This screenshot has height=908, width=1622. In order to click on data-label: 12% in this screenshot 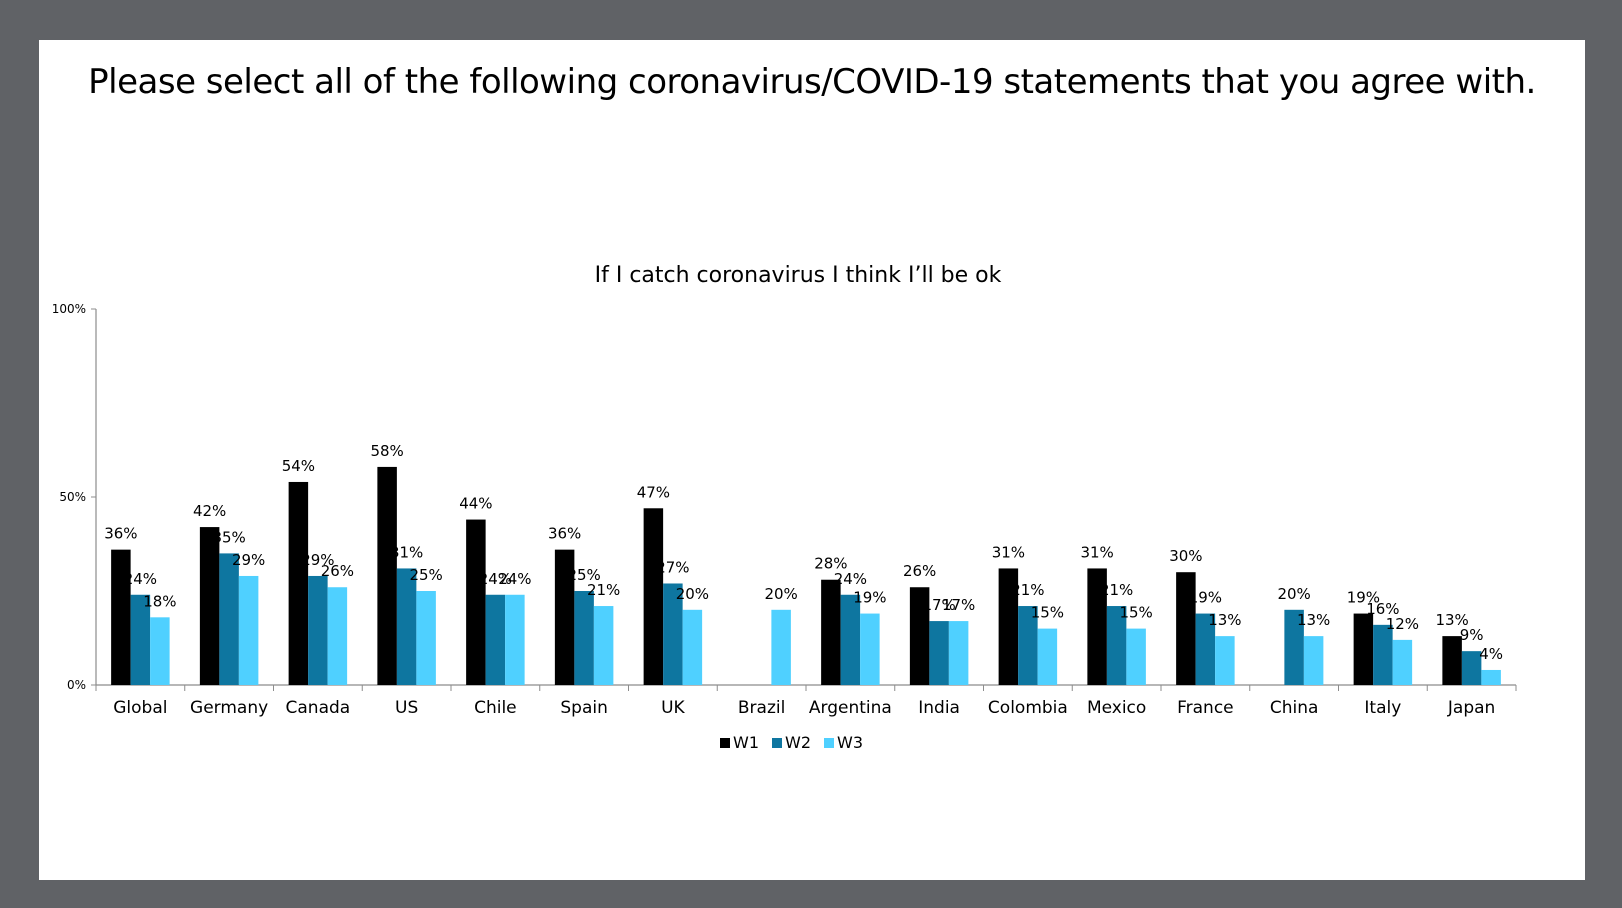, I will do `click(1402, 624)`.